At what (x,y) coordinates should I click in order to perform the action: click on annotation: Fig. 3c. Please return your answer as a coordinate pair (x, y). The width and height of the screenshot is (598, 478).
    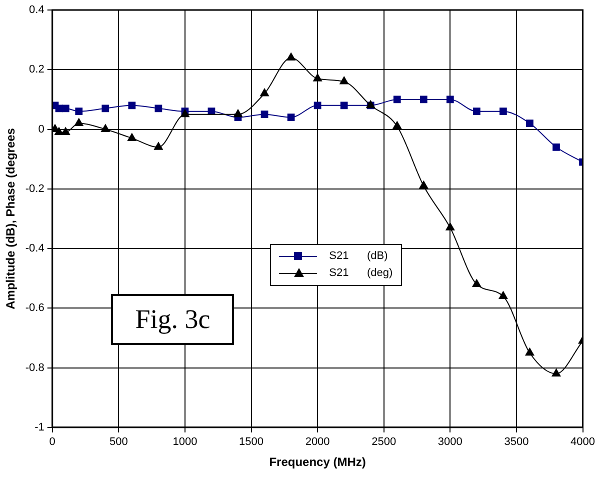
    Looking at the image, I should click on (172, 319).